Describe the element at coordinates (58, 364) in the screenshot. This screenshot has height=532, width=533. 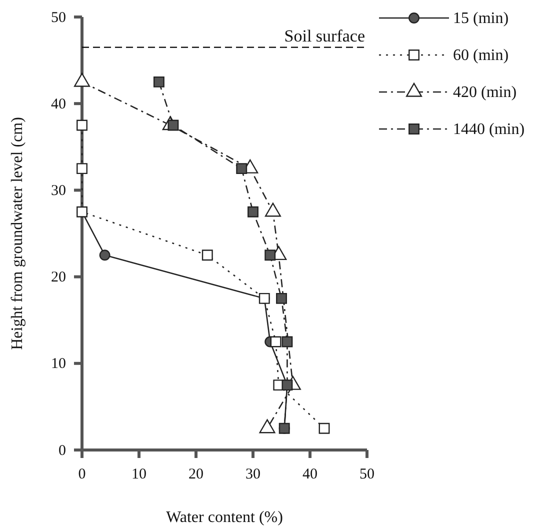
I see `y-tick-label: 10` at that location.